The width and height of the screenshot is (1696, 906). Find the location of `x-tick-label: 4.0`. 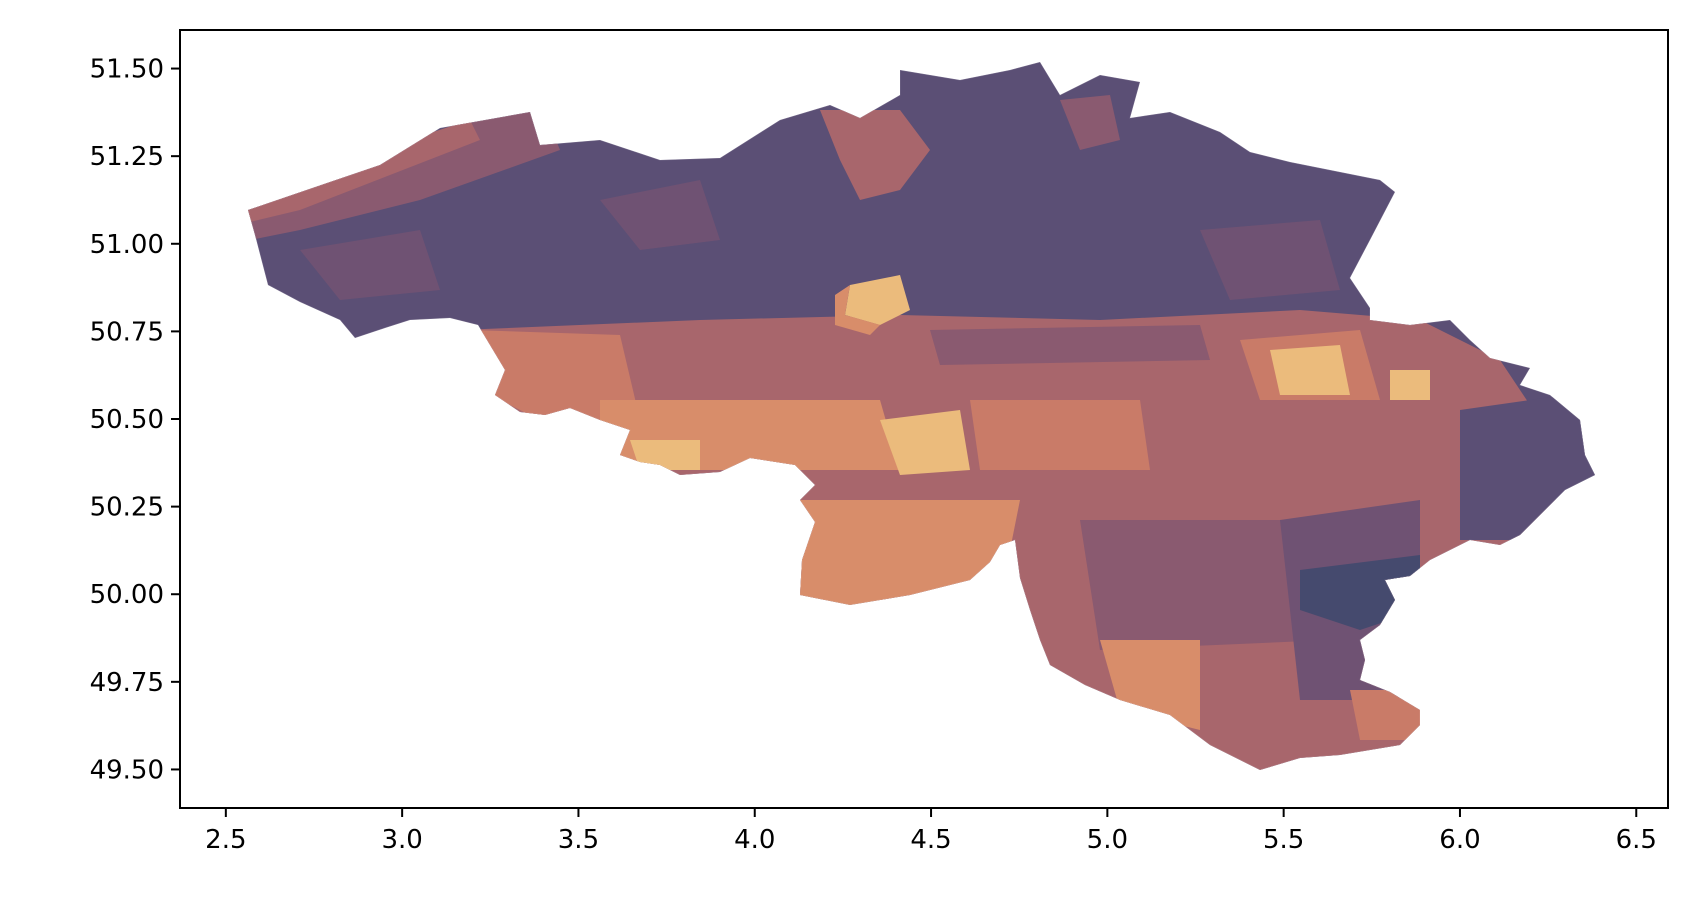

x-tick-label: 4.0 is located at coordinates (754, 840).